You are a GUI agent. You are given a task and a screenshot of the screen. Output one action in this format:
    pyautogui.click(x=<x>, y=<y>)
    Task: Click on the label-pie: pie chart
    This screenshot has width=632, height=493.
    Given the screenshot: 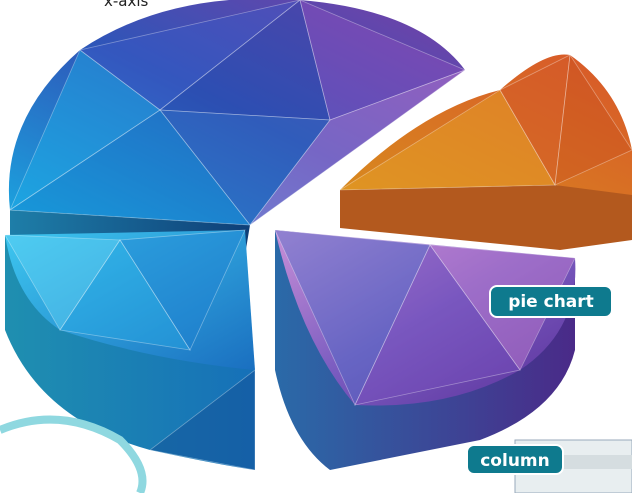 What is the action you would take?
    pyautogui.click(x=551, y=301)
    